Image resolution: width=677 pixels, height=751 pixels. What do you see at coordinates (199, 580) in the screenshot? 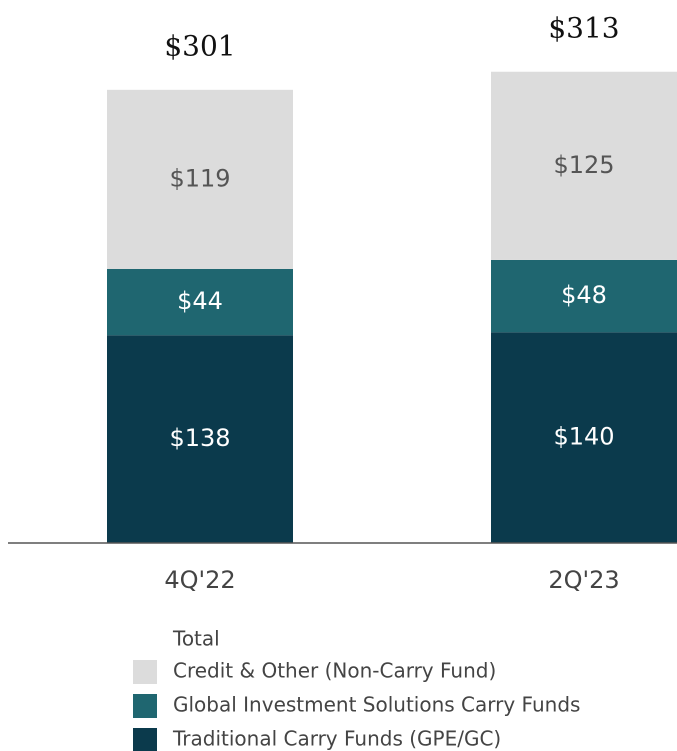
I see `x-tick-label: 4Q'22` at bounding box center [199, 580].